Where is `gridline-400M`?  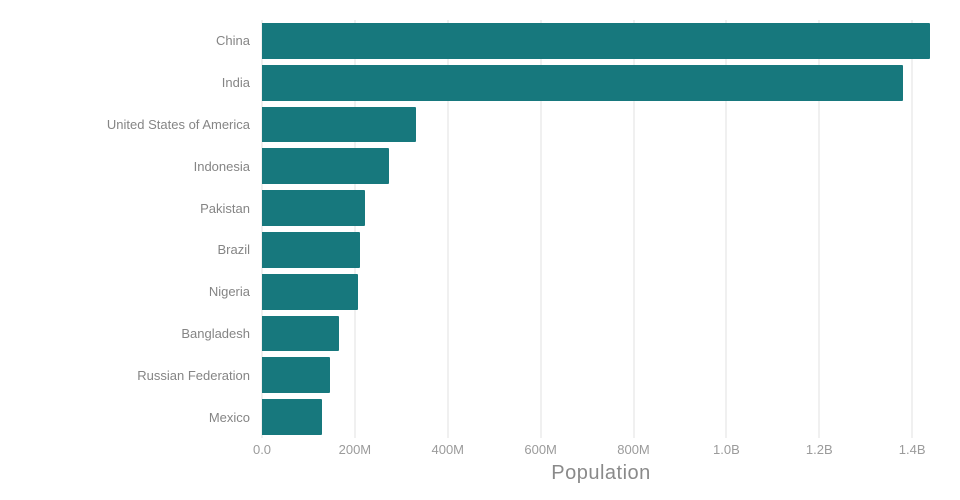 gridline-400M is located at coordinates (448, 229).